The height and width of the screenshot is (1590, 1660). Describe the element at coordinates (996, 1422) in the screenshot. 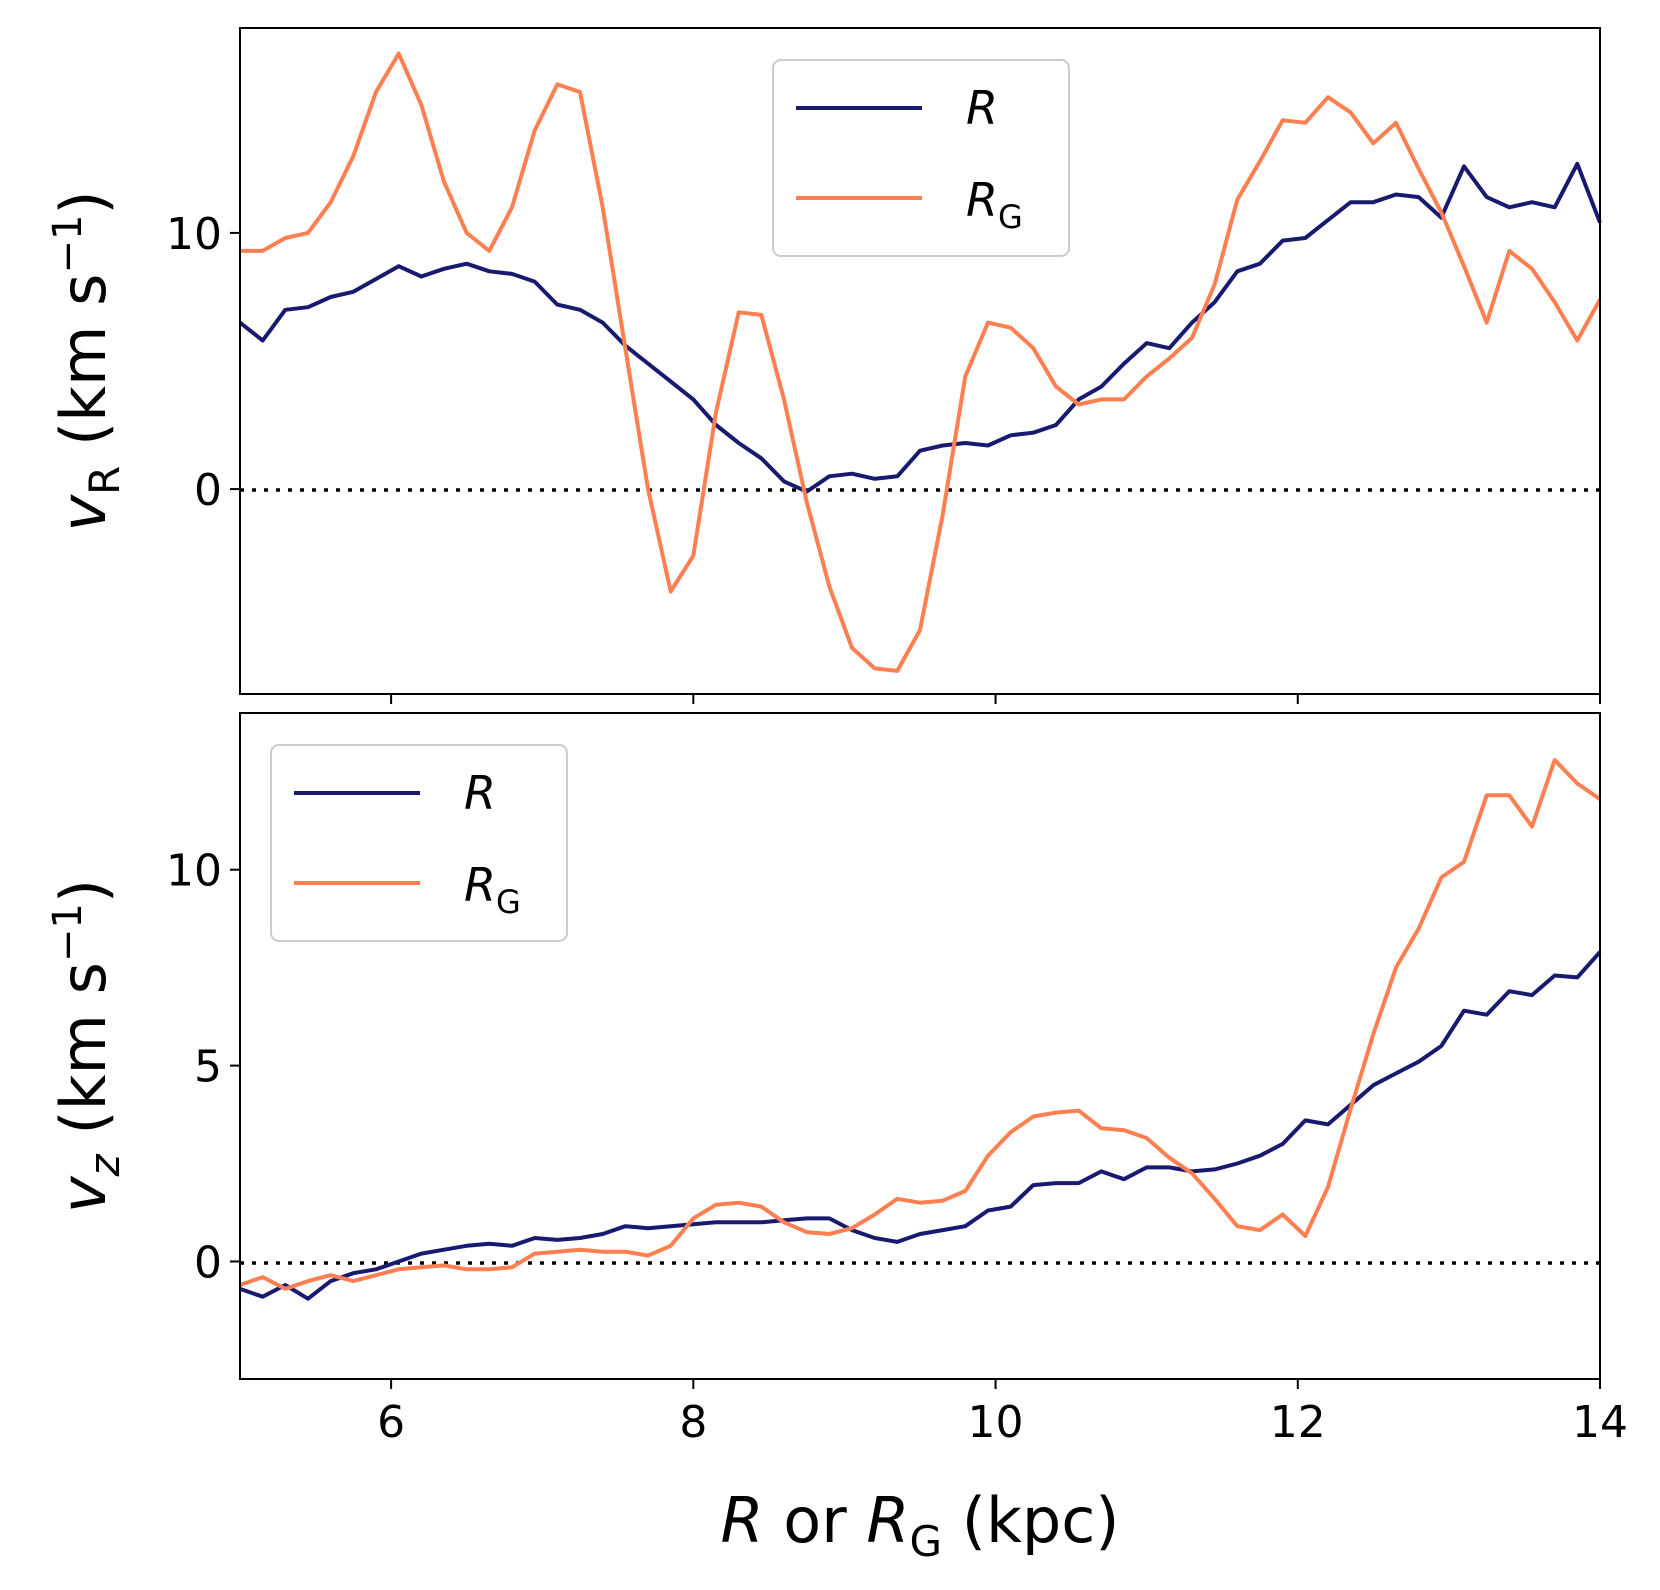

I see `x-tick-label: 10` at that location.